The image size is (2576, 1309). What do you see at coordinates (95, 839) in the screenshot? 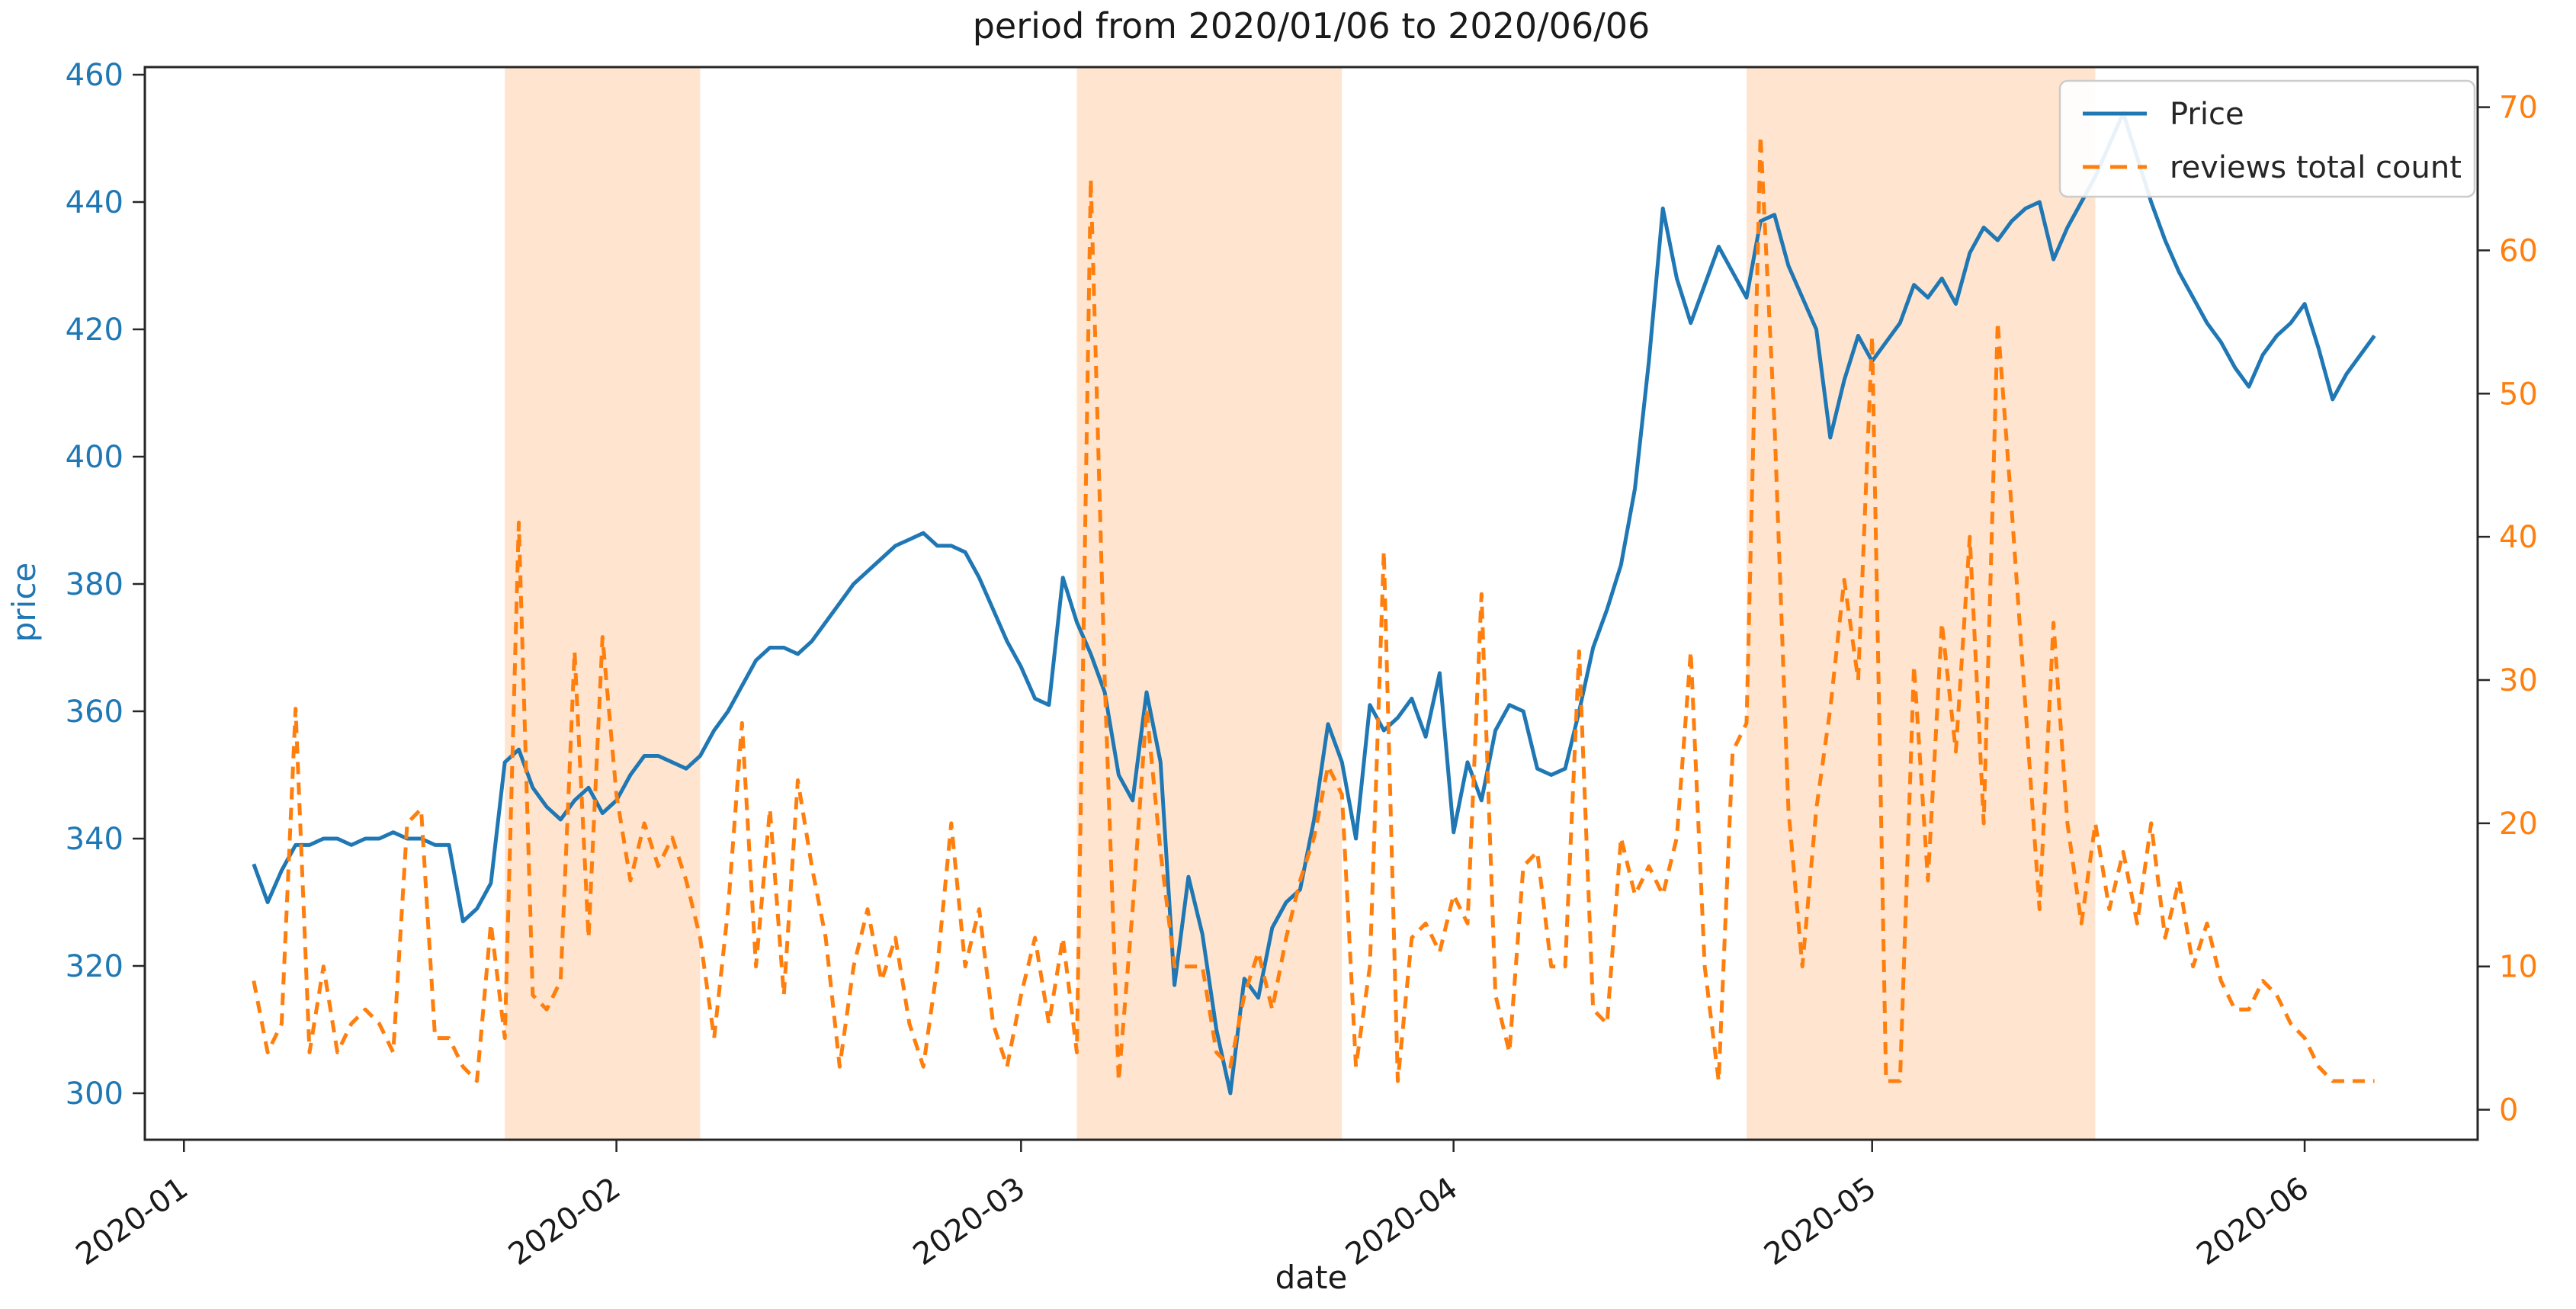
I see `y-left-tick-label: 340` at bounding box center [95, 839].